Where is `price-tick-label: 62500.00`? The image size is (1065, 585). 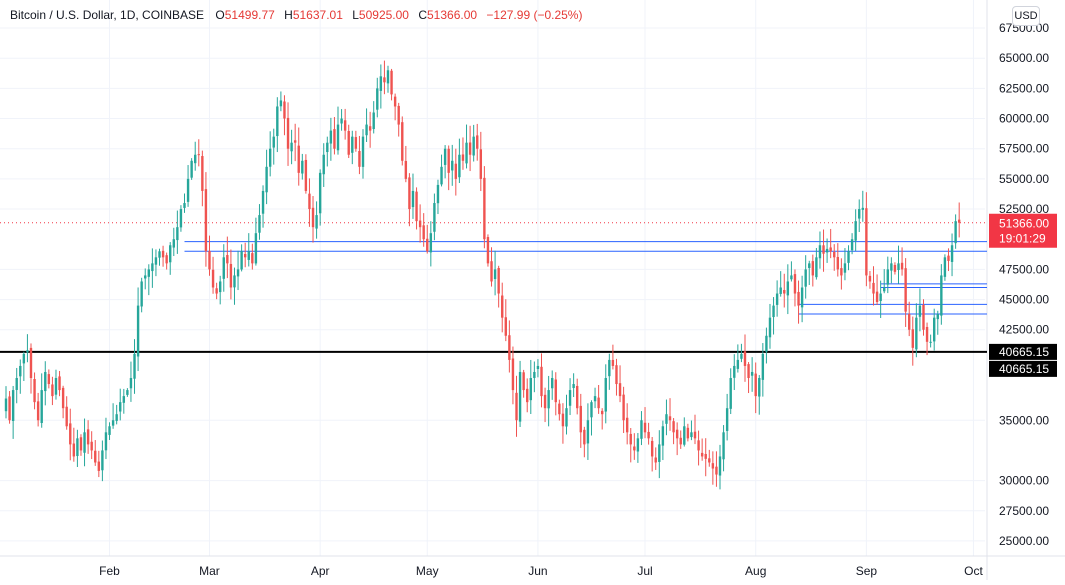
price-tick-label: 62500.00 is located at coordinates (1024, 88).